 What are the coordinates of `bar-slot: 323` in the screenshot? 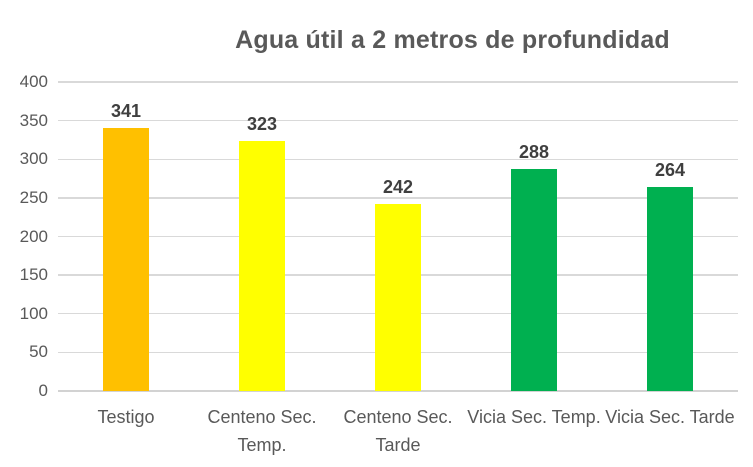 It's located at (262, 236).